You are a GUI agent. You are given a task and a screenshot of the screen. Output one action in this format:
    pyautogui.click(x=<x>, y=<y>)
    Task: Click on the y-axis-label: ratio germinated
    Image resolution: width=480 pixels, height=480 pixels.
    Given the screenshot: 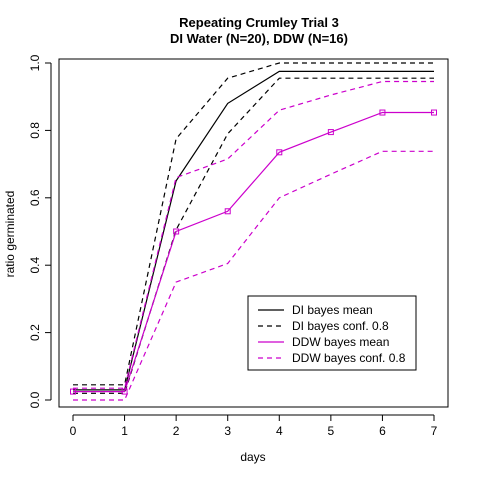 What is the action you would take?
    pyautogui.click(x=10, y=234)
    